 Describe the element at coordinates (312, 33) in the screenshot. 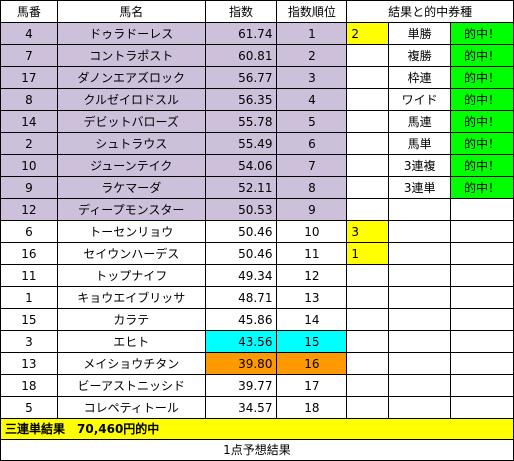

I see `index-rank-cell: 1` at that location.